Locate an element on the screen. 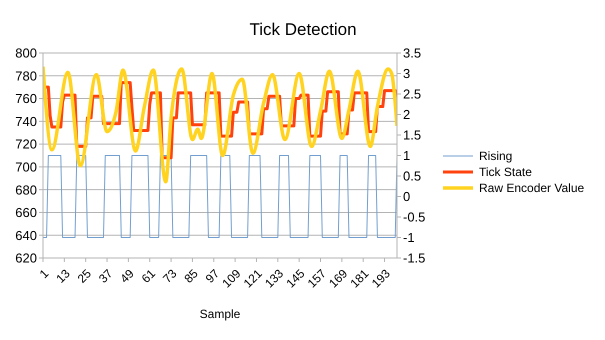 This screenshot has height=340, width=605. y-tick-label: 620 is located at coordinates (26, 258).